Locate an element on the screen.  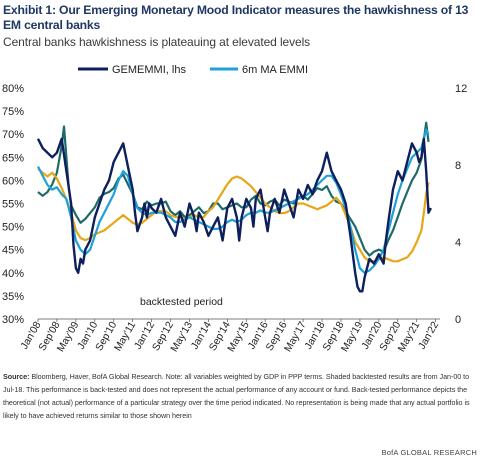
y-right-tick-label: 12 is located at coordinates (461, 89).